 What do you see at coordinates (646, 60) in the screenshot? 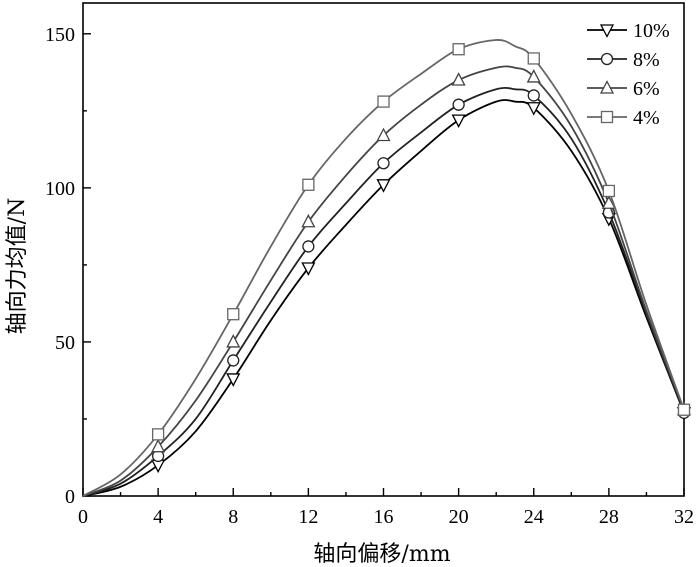
I see `legend-label: 8%` at bounding box center [646, 60].